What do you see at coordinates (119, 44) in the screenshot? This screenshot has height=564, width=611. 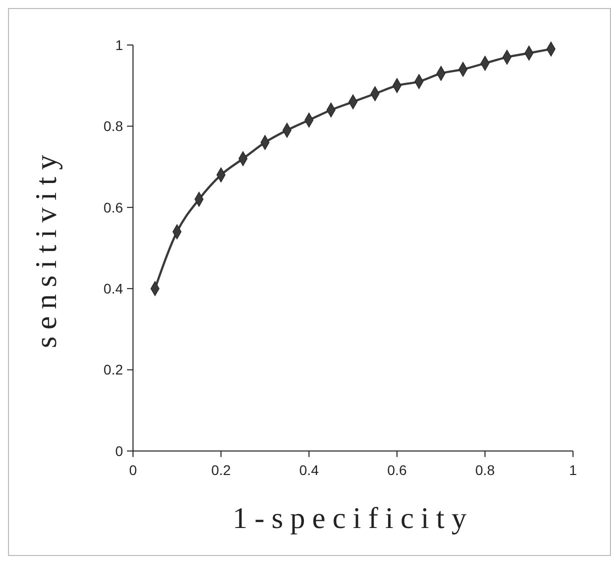 I see `y-tick-label: 1` at bounding box center [119, 44].